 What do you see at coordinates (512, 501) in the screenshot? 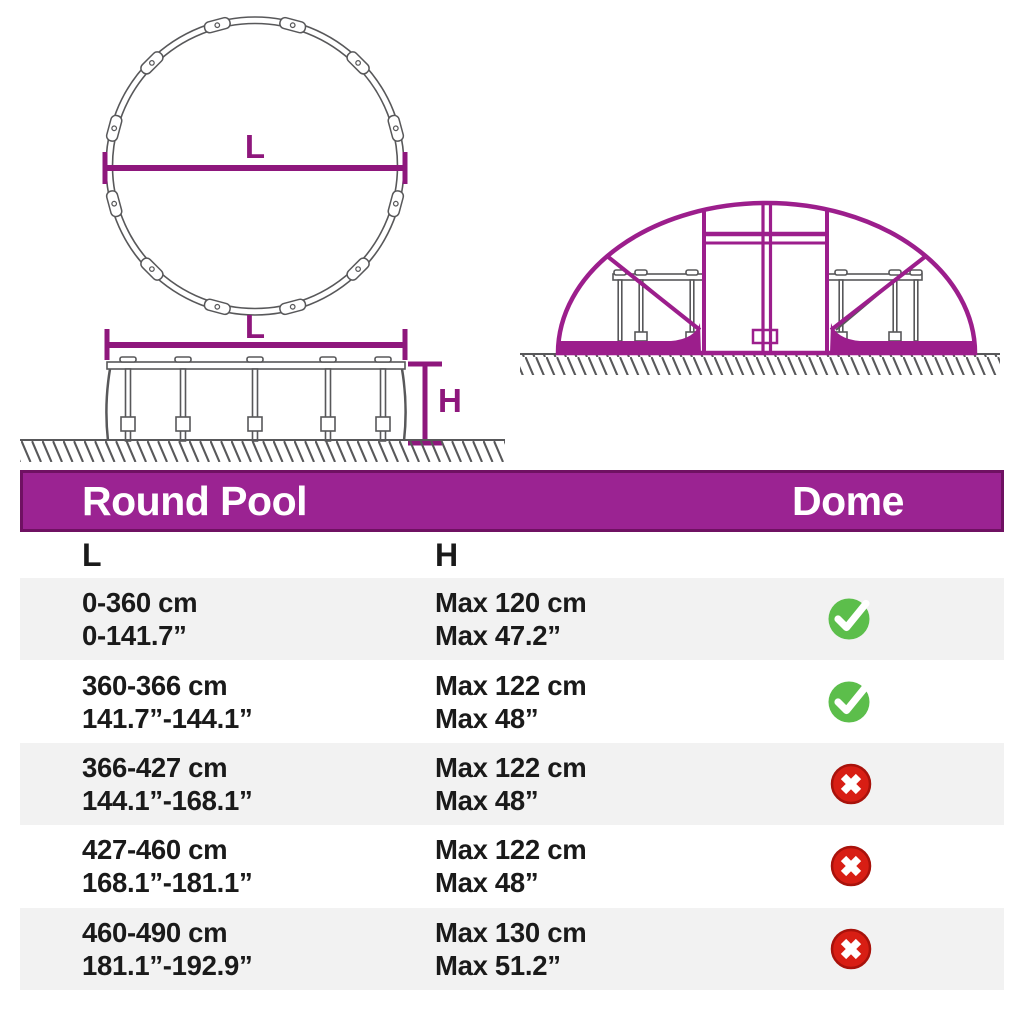
I see `table-header-bar: Round Pool Dome` at bounding box center [512, 501].